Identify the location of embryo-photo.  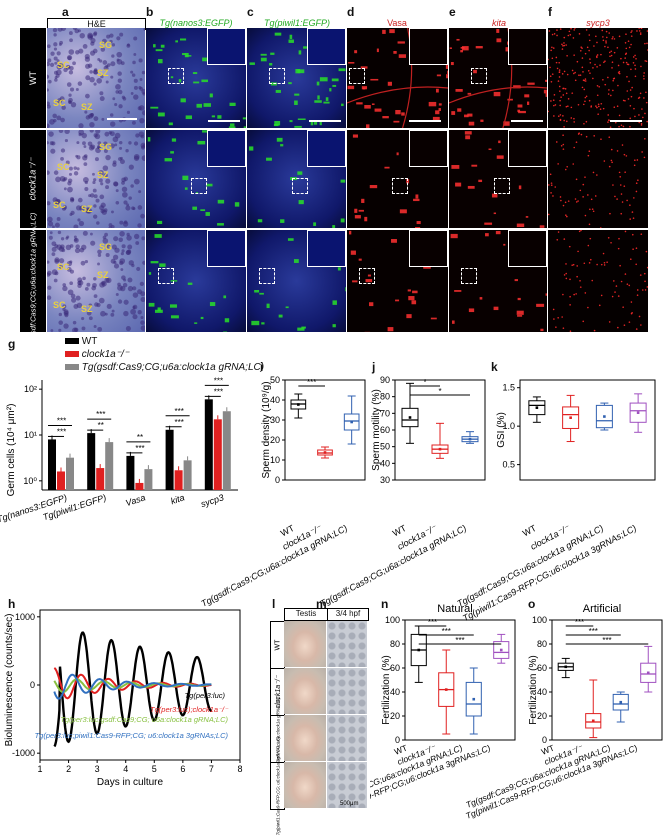
(347, 644).